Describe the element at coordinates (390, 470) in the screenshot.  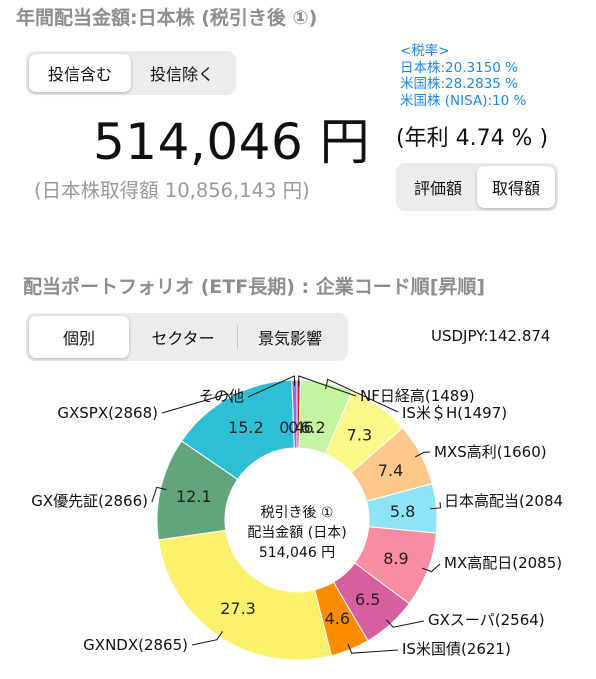
I see `slice-value-label: 7.4` at that location.